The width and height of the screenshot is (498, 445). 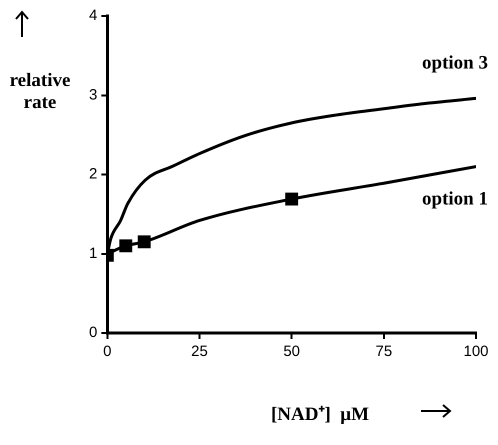 I want to click on y-tick-label: 4, so click(x=93, y=15).